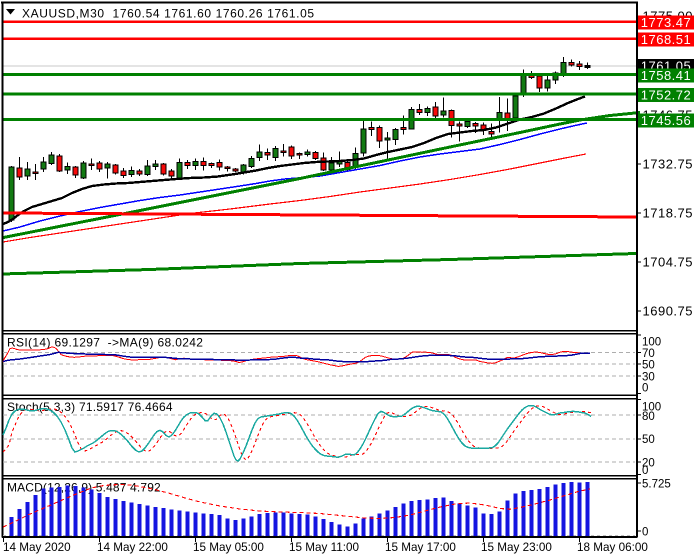 The height and width of the screenshot is (560, 700). I want to click on svg-text: 1768.51, so click(666, 39).